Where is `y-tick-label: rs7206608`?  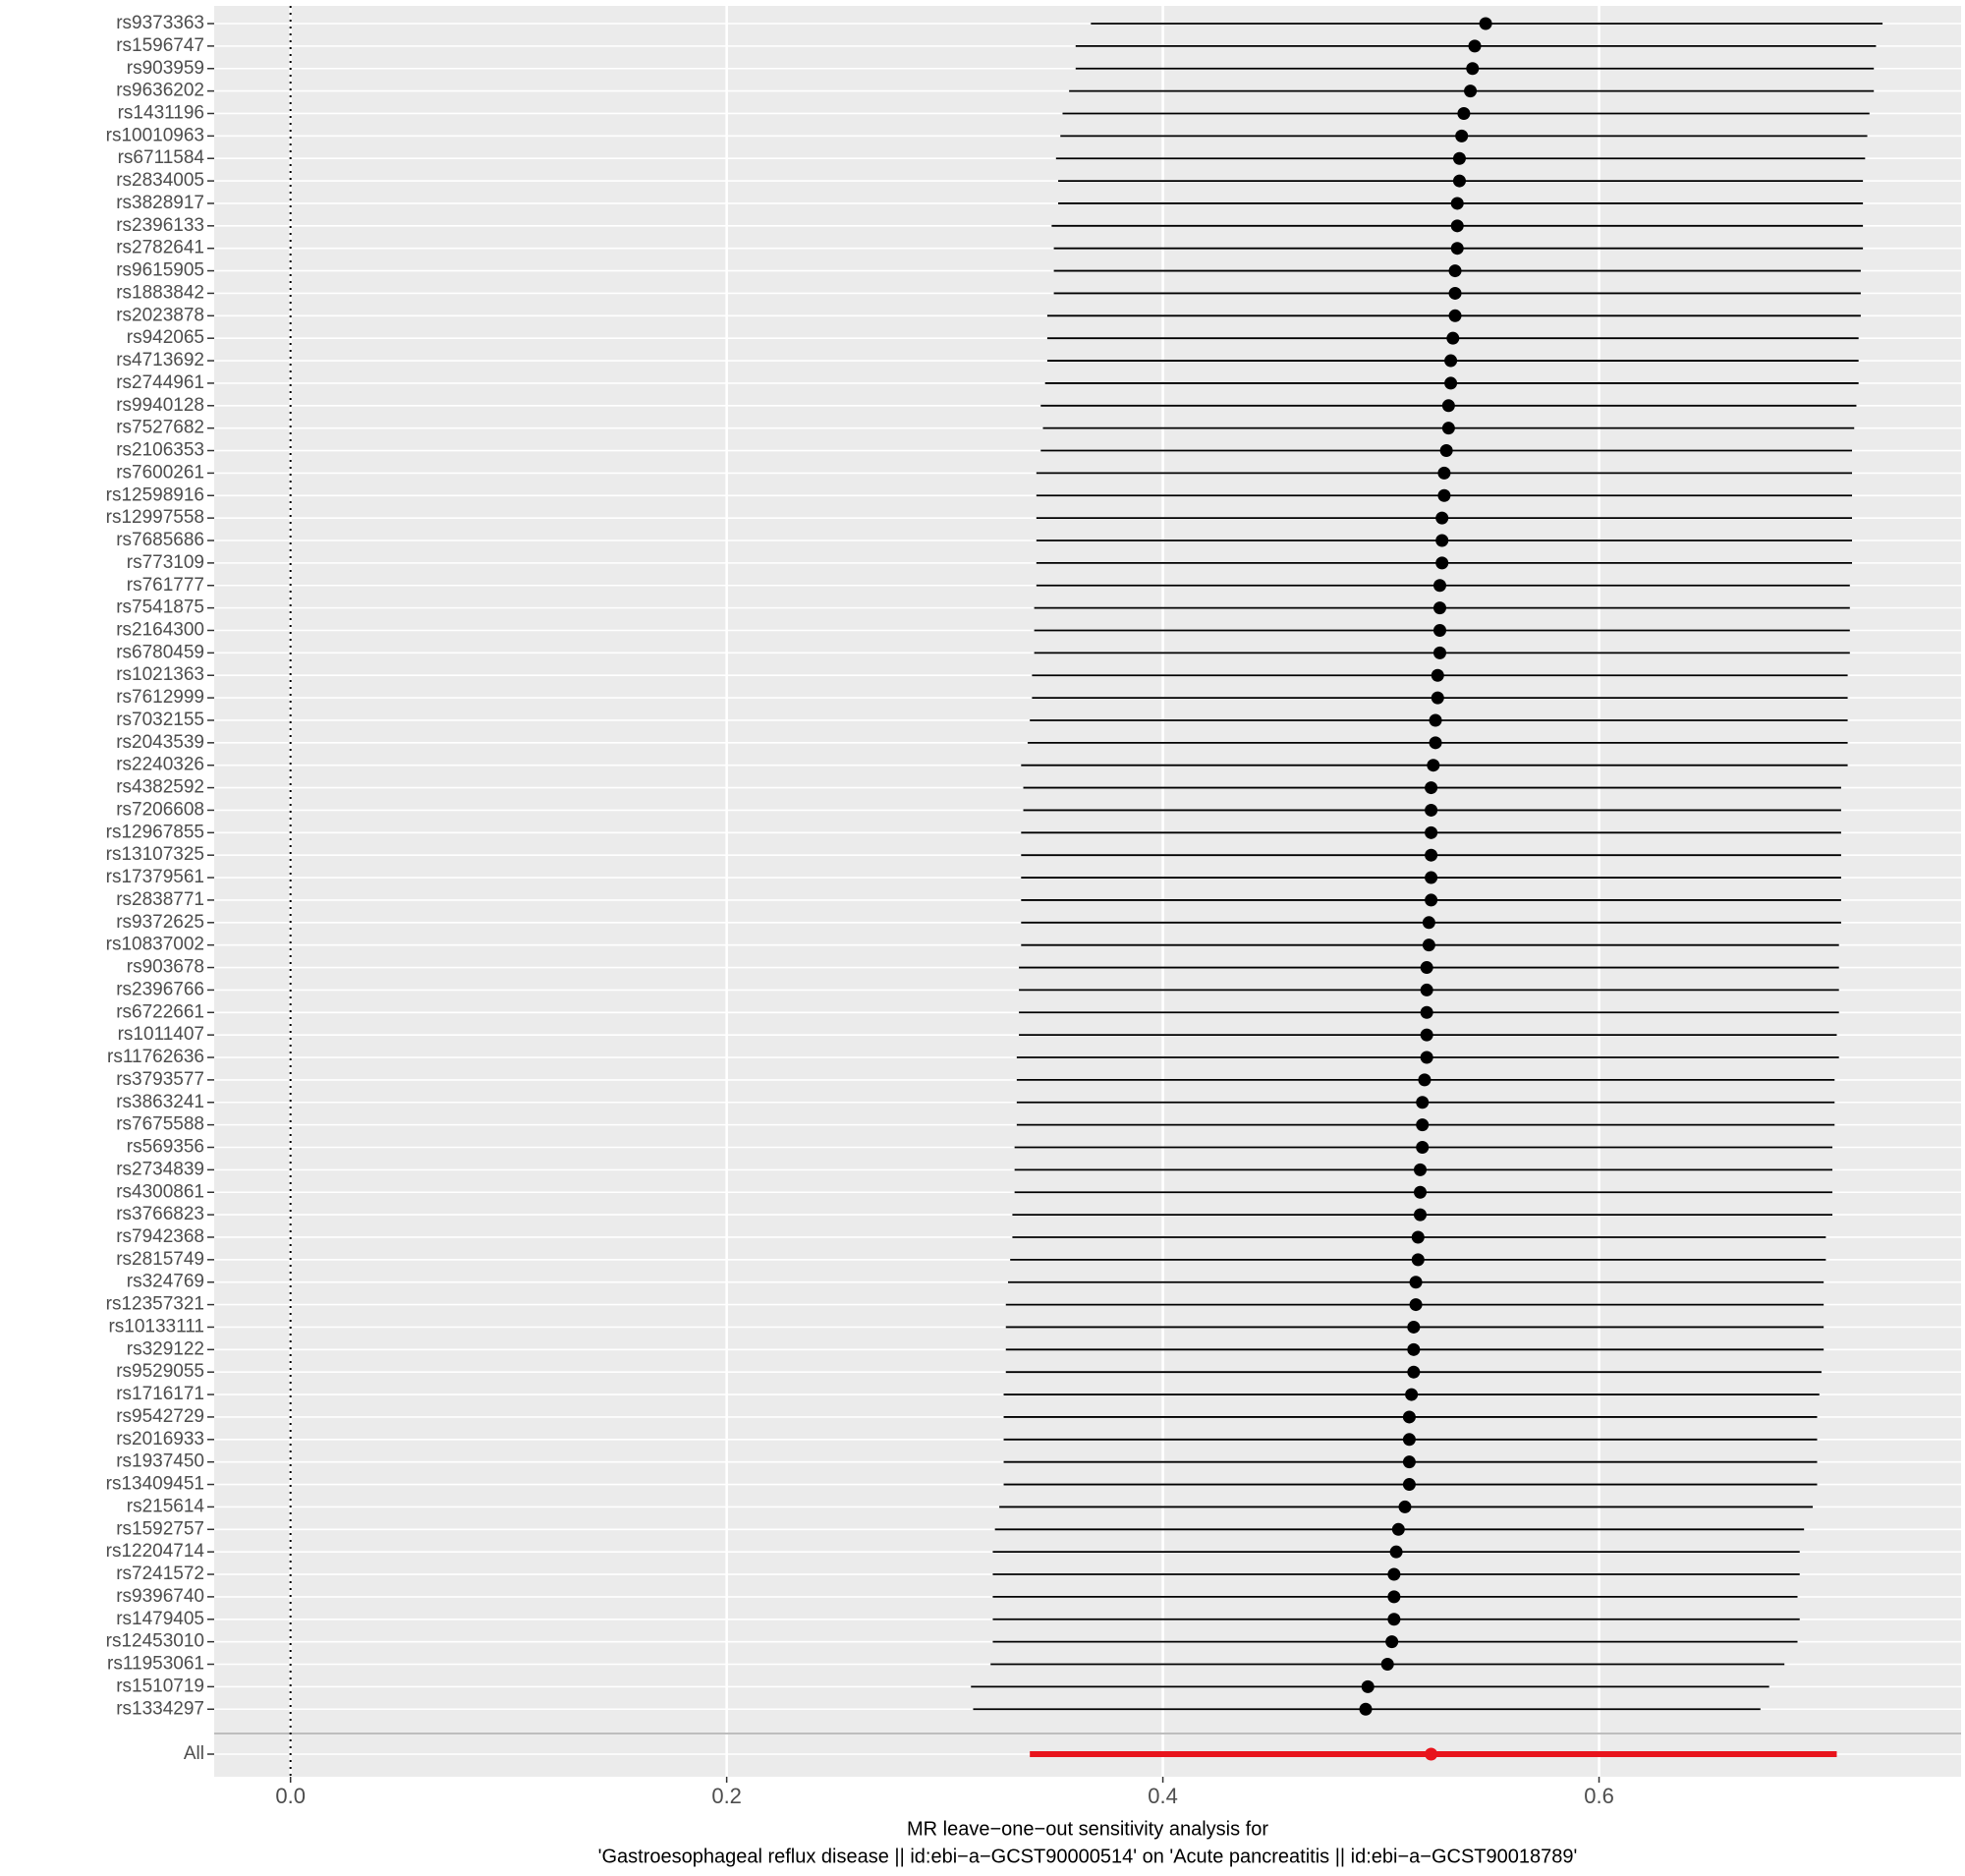
y-tick-label: rs7206608 is located at coordinates (160, 809).